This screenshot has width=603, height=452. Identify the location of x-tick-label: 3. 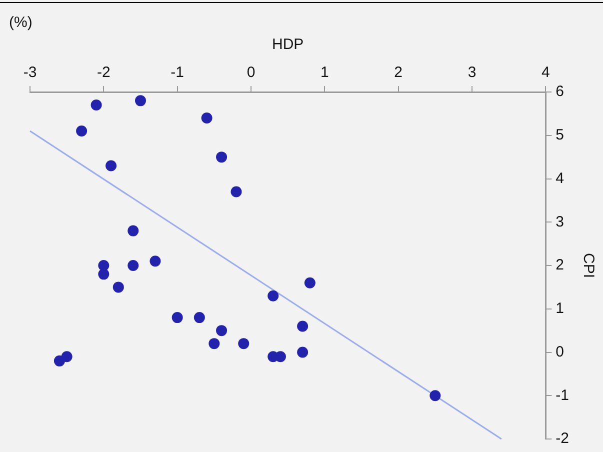
(472, 73).